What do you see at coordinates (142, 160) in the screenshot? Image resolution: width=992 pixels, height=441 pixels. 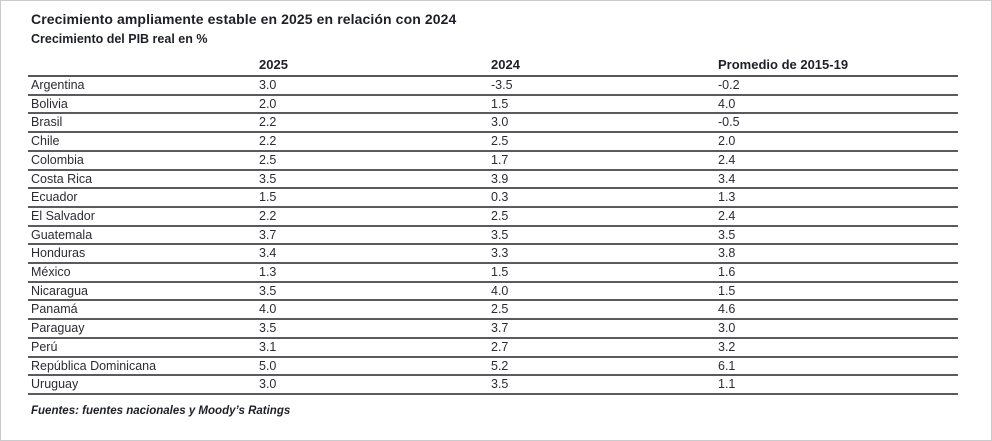 I see `country-cell: Colombia` at bounding box center [142, 160].